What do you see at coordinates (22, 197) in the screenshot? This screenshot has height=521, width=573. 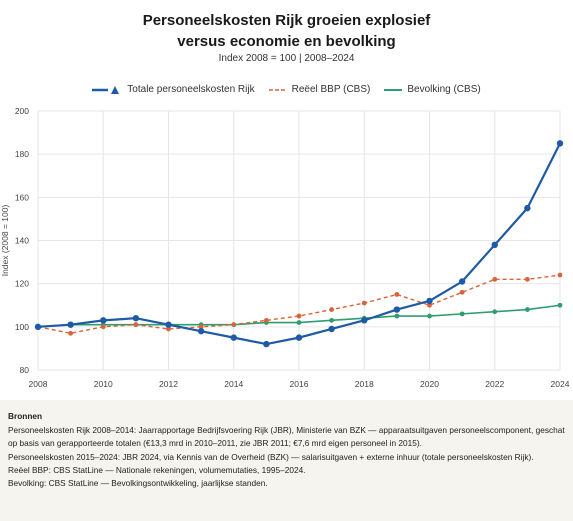 I see `y-tick-label: 160` at bounding box center [22, 197].